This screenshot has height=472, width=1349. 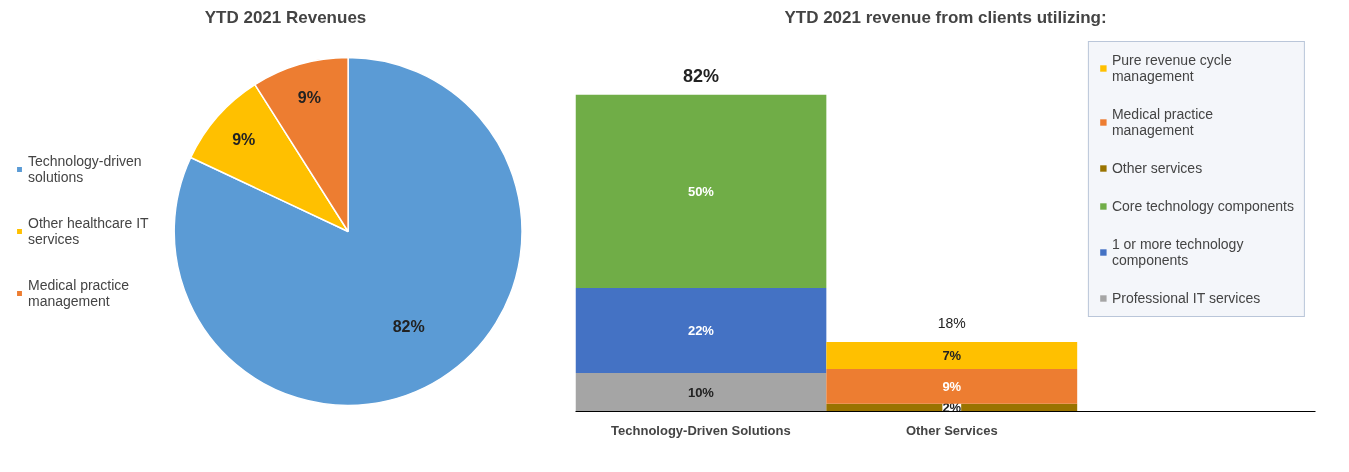 I want to click on x-tick-label: Other Services, so click(x=951, y=430).